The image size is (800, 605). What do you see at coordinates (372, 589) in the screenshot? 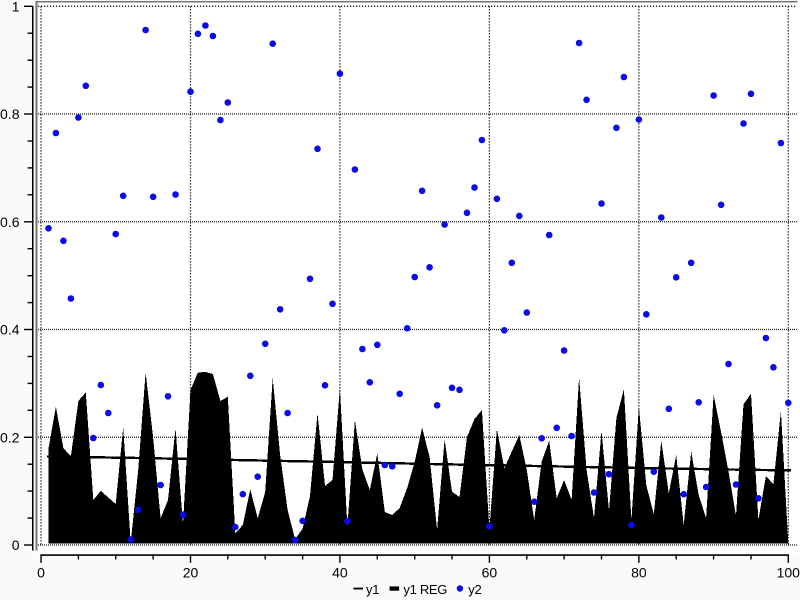
I see `svg-text: y1` at bounding box center [372, 589].